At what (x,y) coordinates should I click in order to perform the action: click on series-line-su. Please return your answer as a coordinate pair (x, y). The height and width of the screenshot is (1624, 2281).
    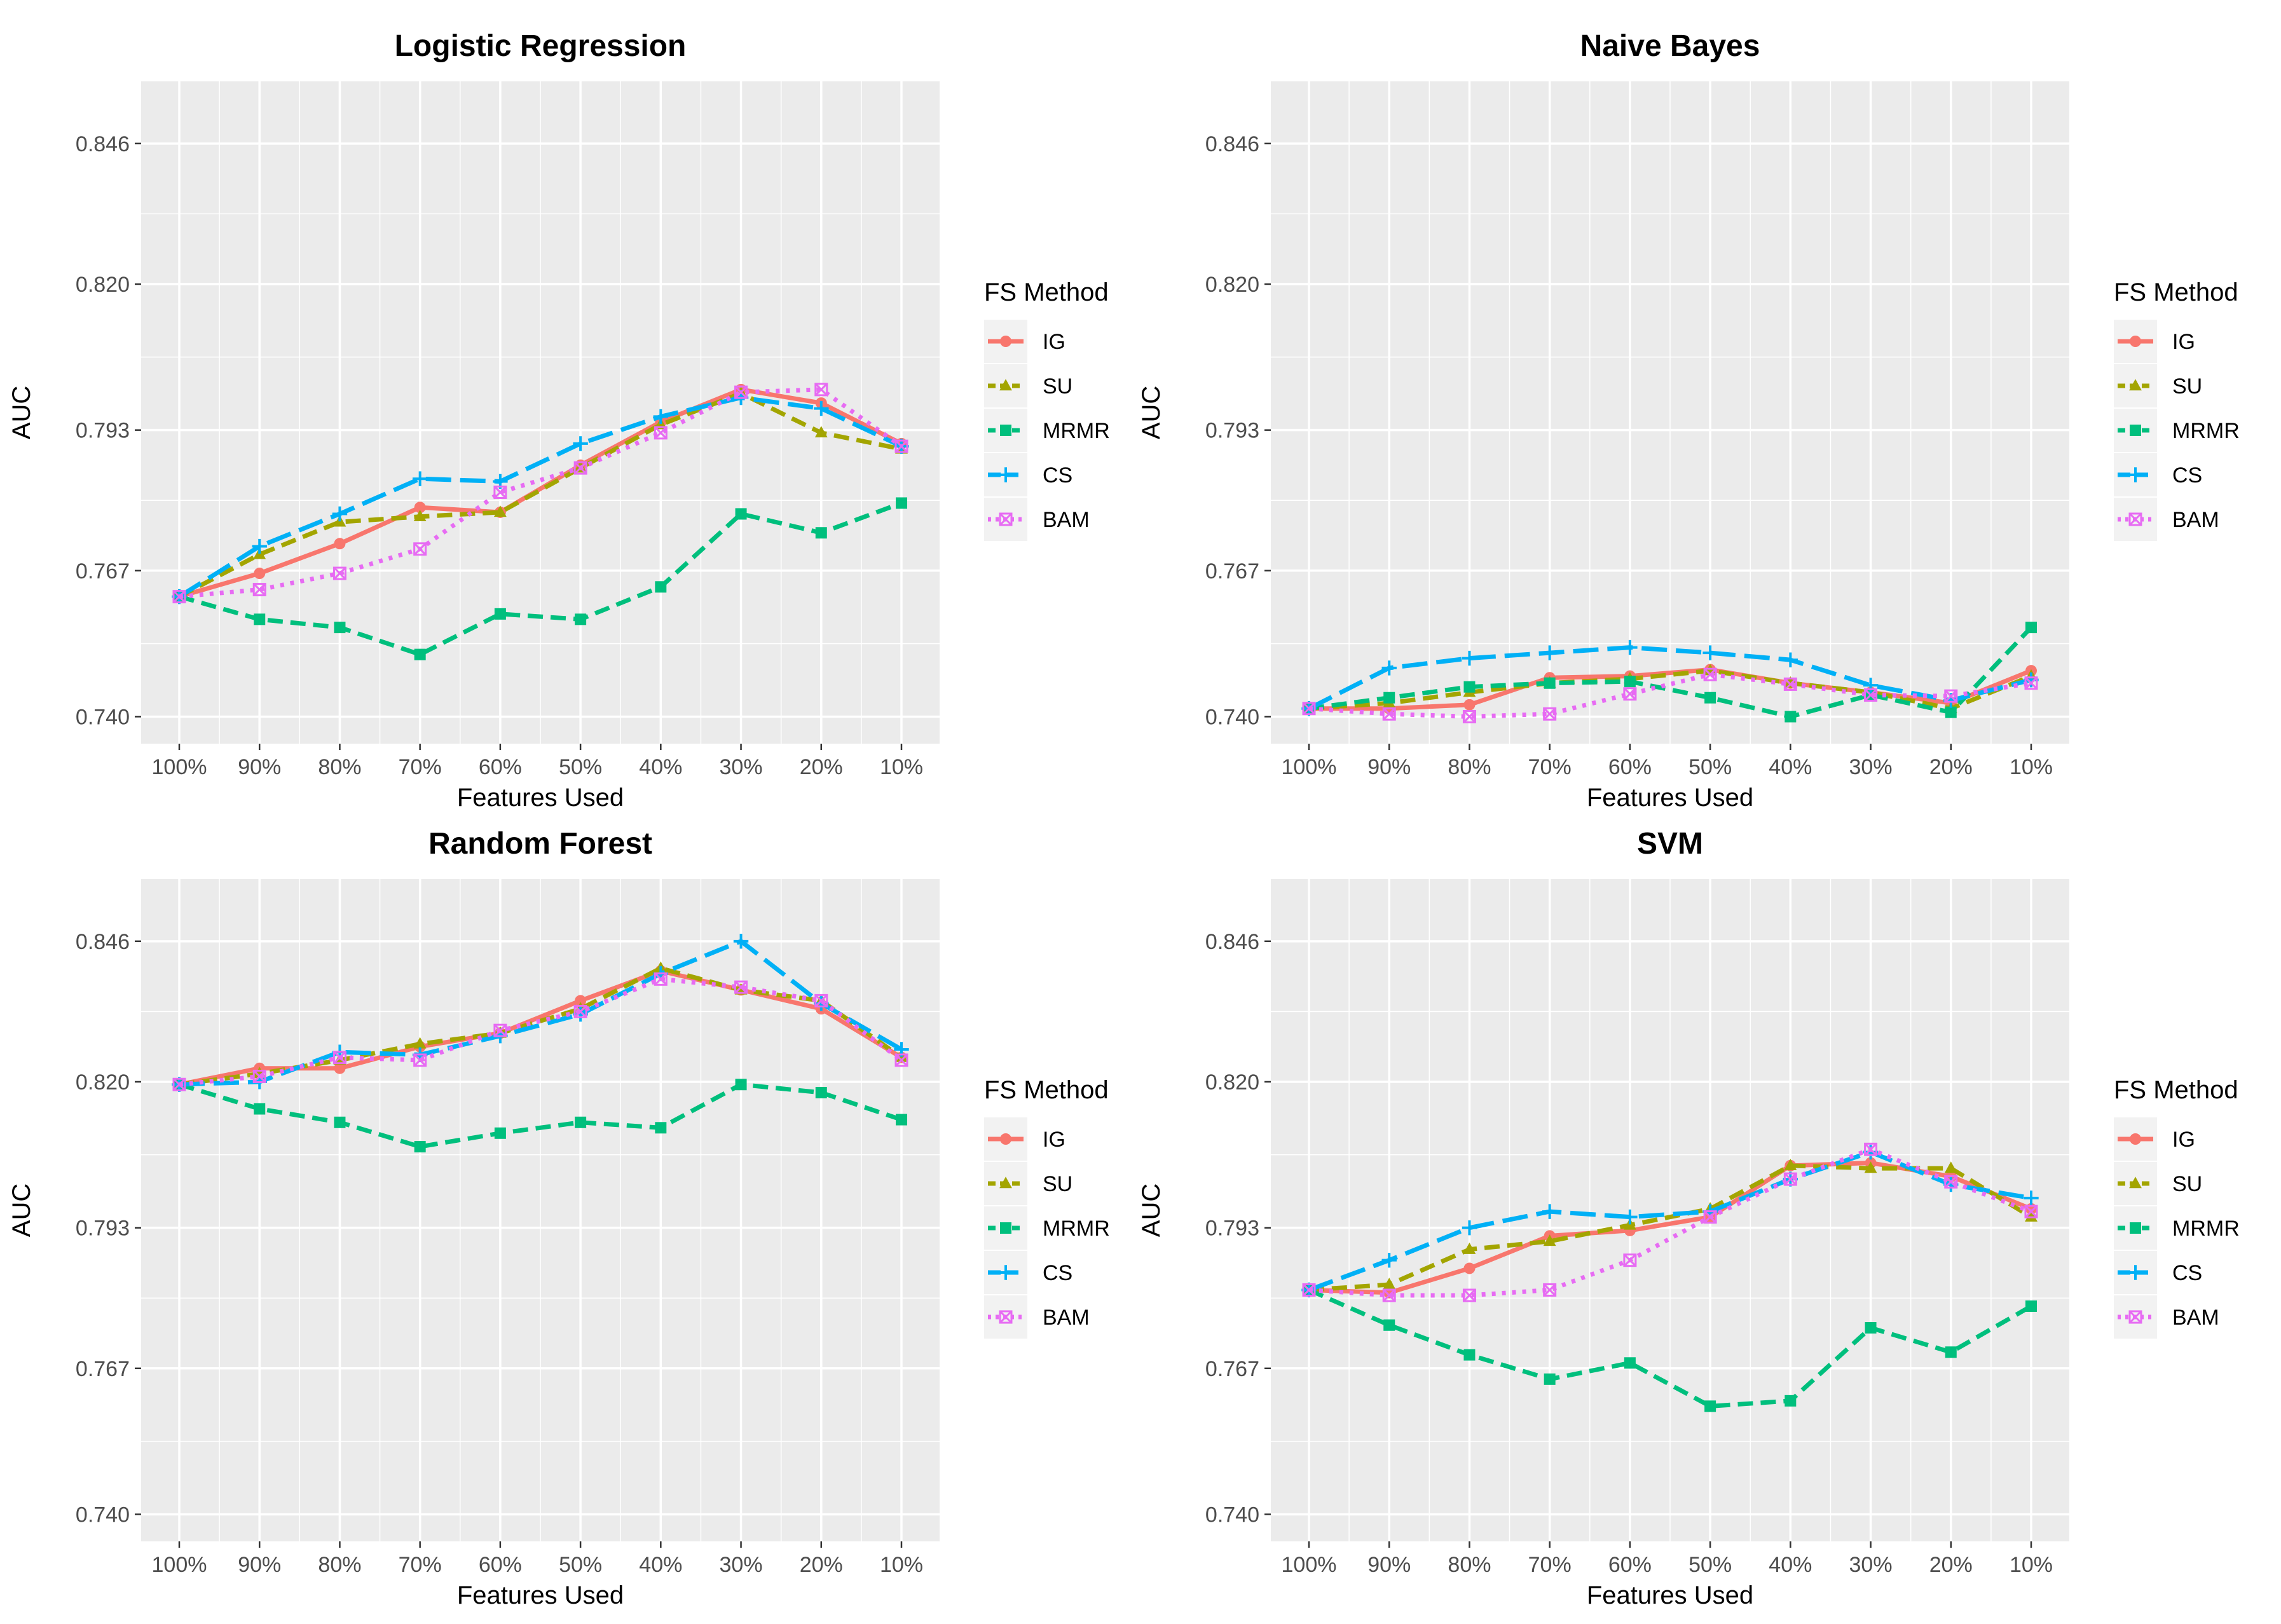
    Looking at the image, I should click on (540, 495).